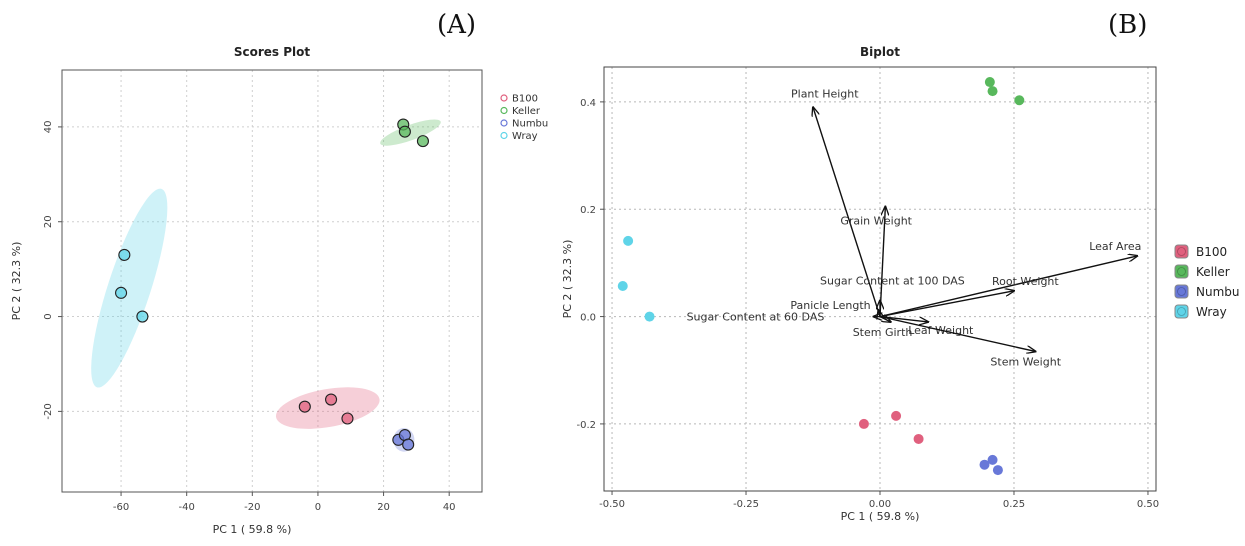 The height and width of the screenshot is (546, 1245). Describe the element at coordinates (880, 504) in the screenshot. I see `x-tick-label: 0.00` at that location.